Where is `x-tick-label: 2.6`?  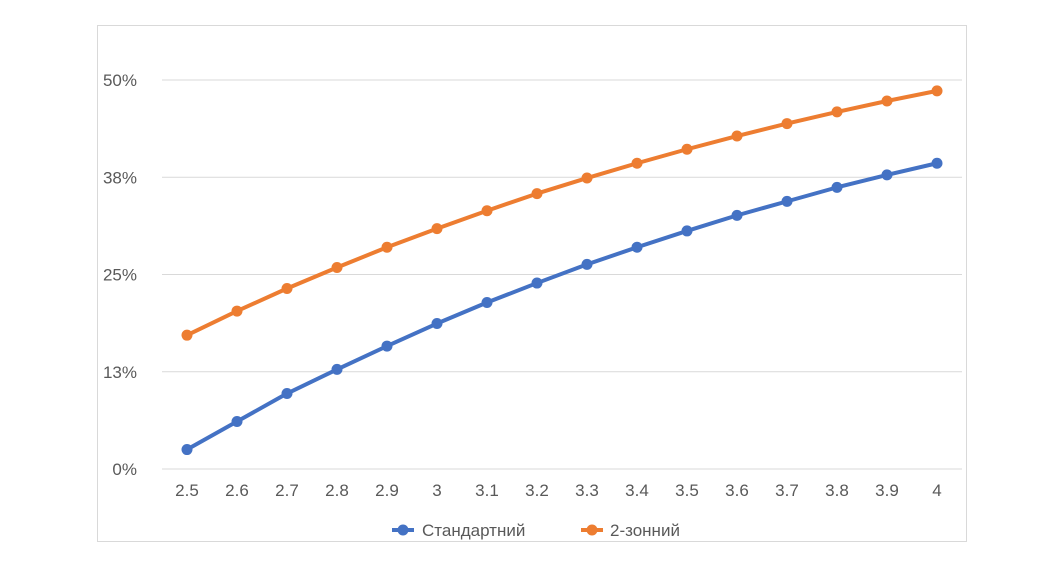 x-tick-label: 2.6 is located at coordinates (237, 490).